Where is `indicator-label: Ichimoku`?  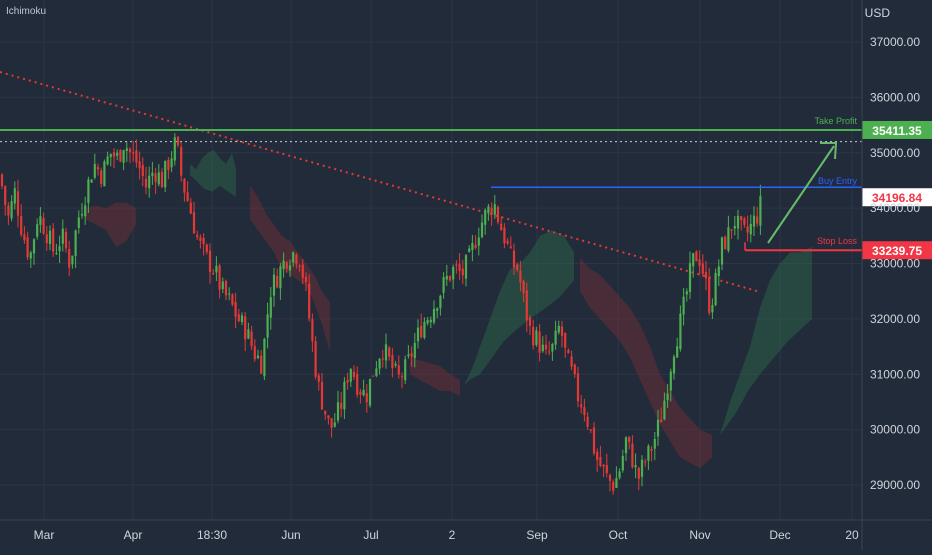 indicator-label: Ichimoku is located at coordinates (26, 11).